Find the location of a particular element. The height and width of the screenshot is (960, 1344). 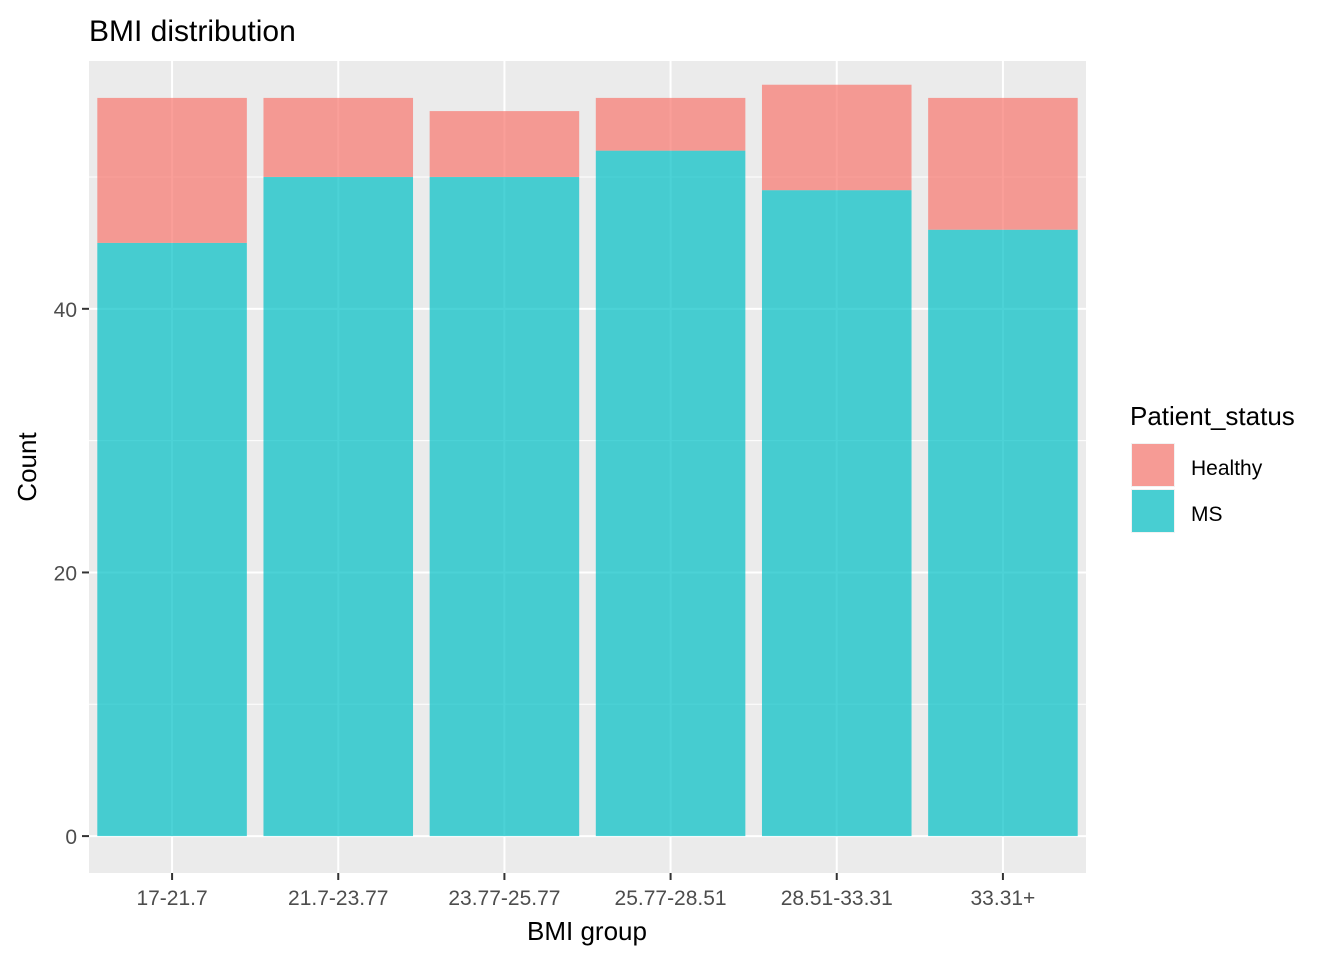

legend-label-ms: MS is located at coordinates (1207, 514).